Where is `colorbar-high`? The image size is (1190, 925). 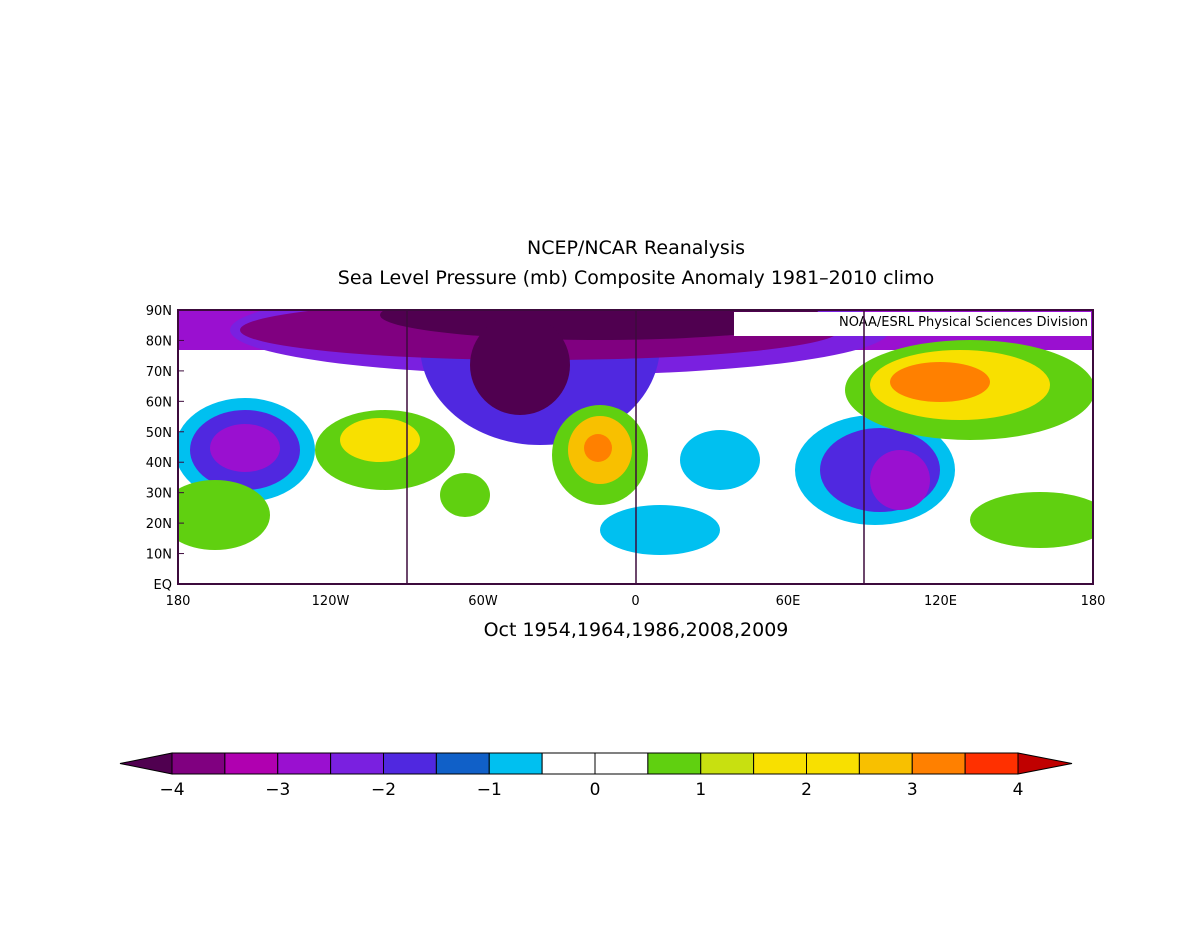
colorbar-high is located at coordinates (1045, 763).